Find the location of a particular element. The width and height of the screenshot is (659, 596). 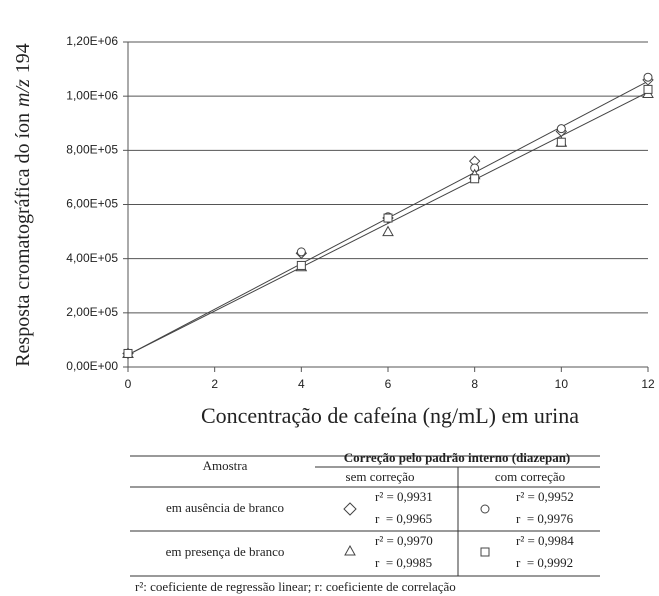

table-header: Correção pelo padrão interno (diazepan) is located at coordinates (457, 457).